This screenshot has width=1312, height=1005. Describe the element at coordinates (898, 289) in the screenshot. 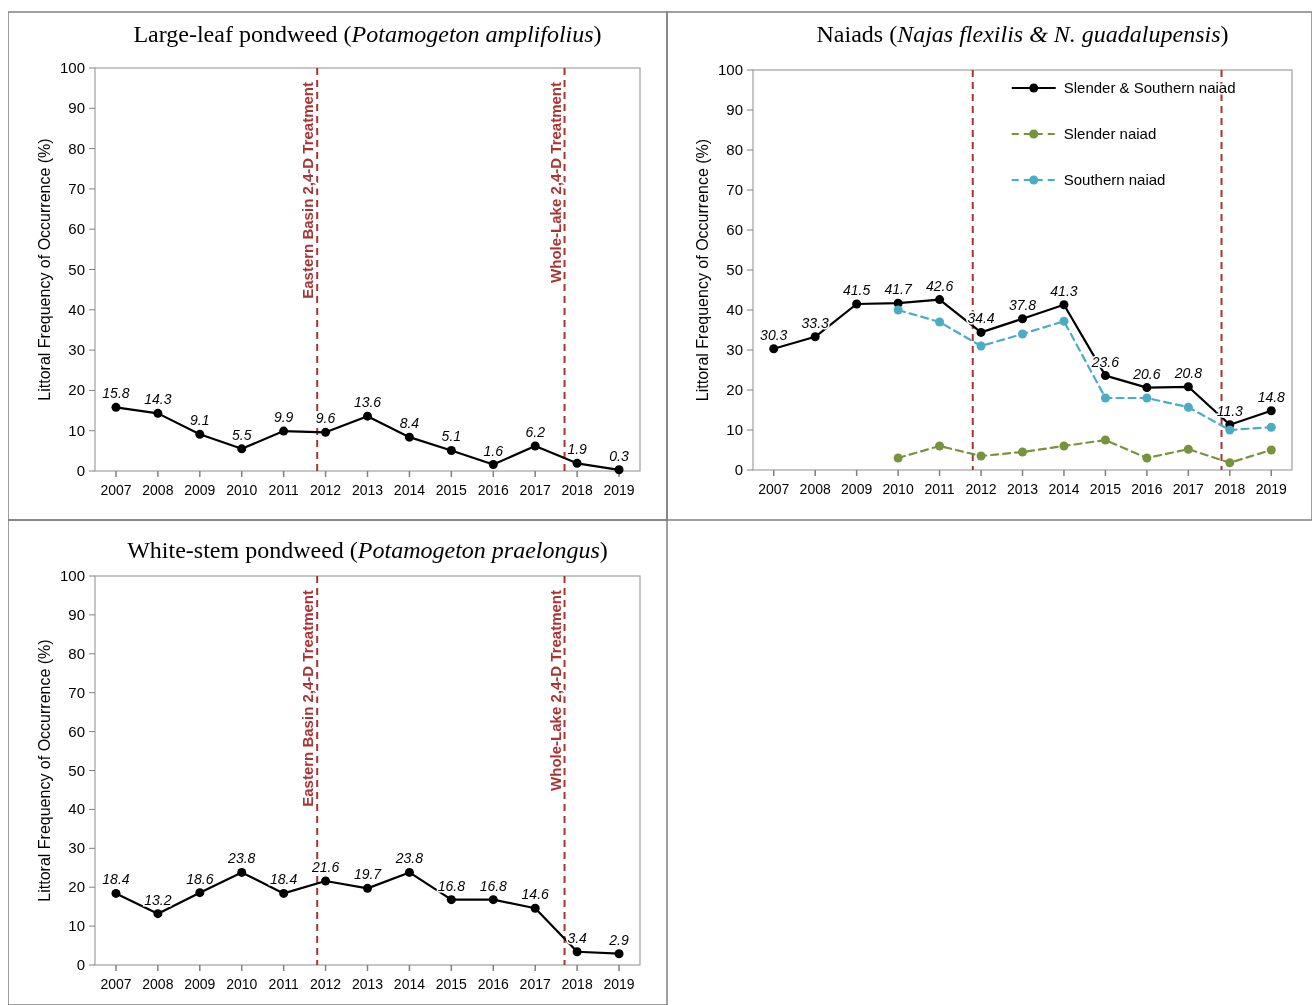

I see `data-label: 41.7` at that location.